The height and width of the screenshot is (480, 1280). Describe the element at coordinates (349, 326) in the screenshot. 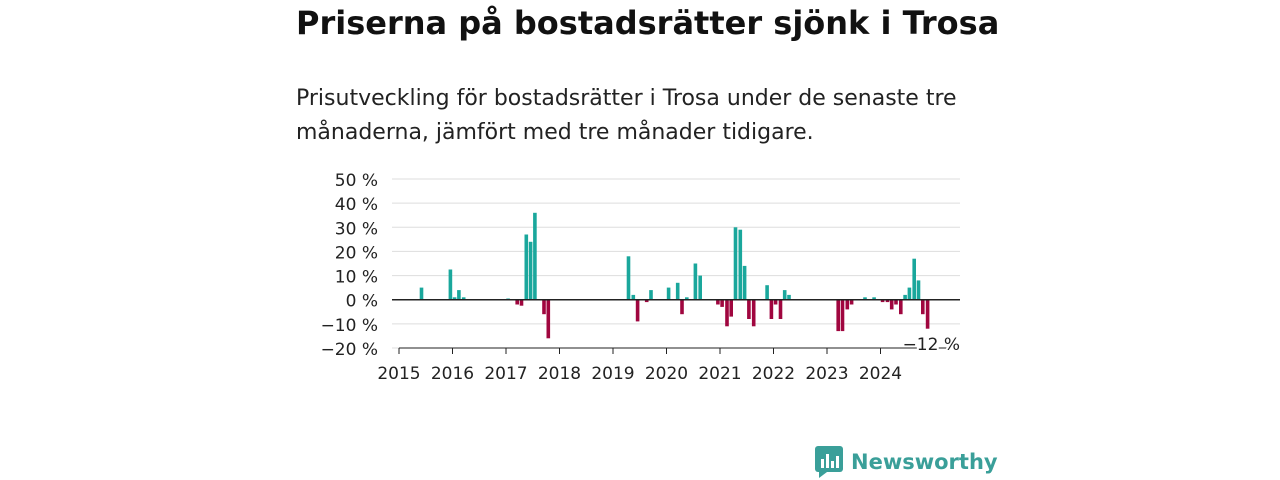

I see `y-tick-label: −10 %` at that location.